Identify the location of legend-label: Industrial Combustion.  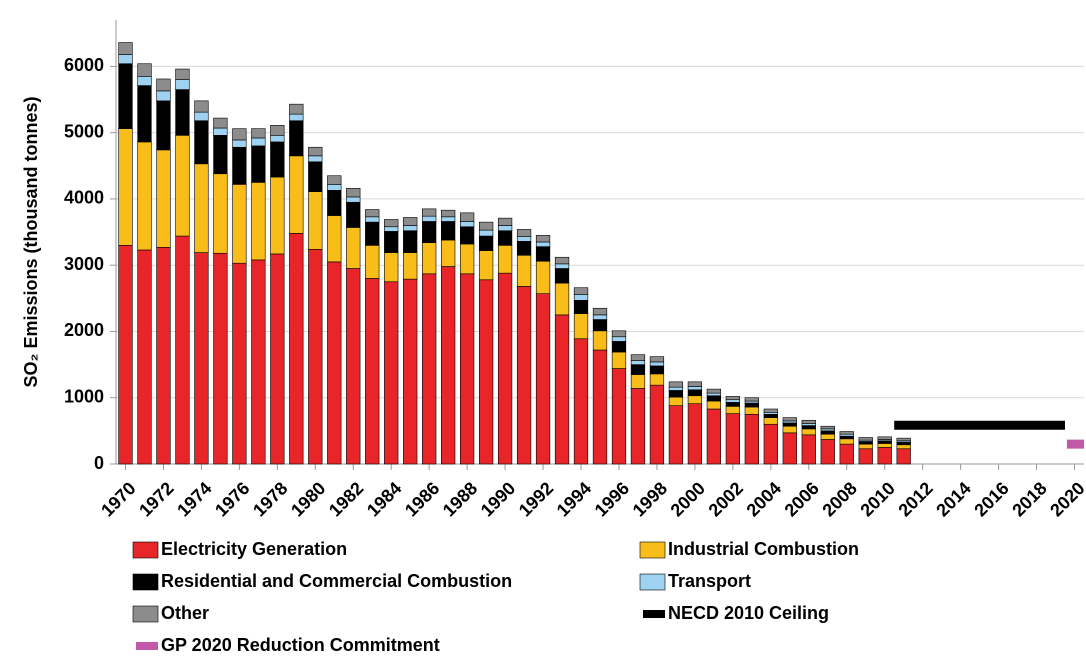
(763, 549).